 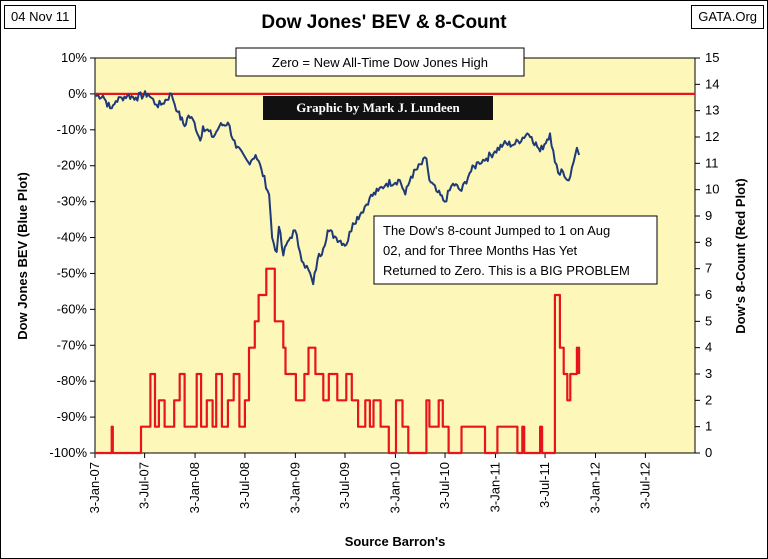 What do you see at coordinates (72, 416) in the screenshot?
I see `left-tick-label: -90%` at bounding box center [72, 416].